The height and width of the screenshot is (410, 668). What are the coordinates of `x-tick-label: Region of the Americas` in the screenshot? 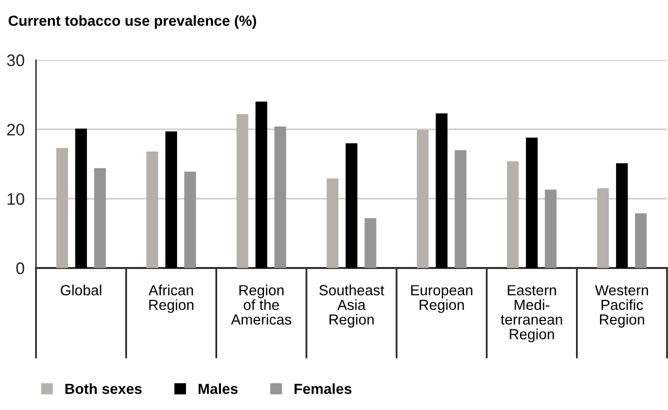 It's located at (261, 304).